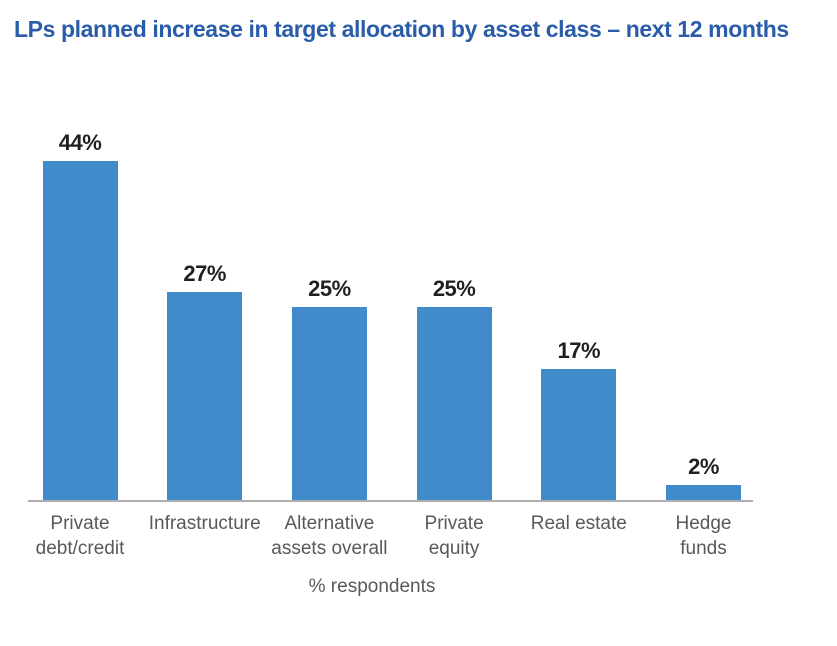  What do you see at coordinates (703, 466) in the screenshot?
I see `value-label-hedge-funds: 2%` at bounding box center [703, 466].